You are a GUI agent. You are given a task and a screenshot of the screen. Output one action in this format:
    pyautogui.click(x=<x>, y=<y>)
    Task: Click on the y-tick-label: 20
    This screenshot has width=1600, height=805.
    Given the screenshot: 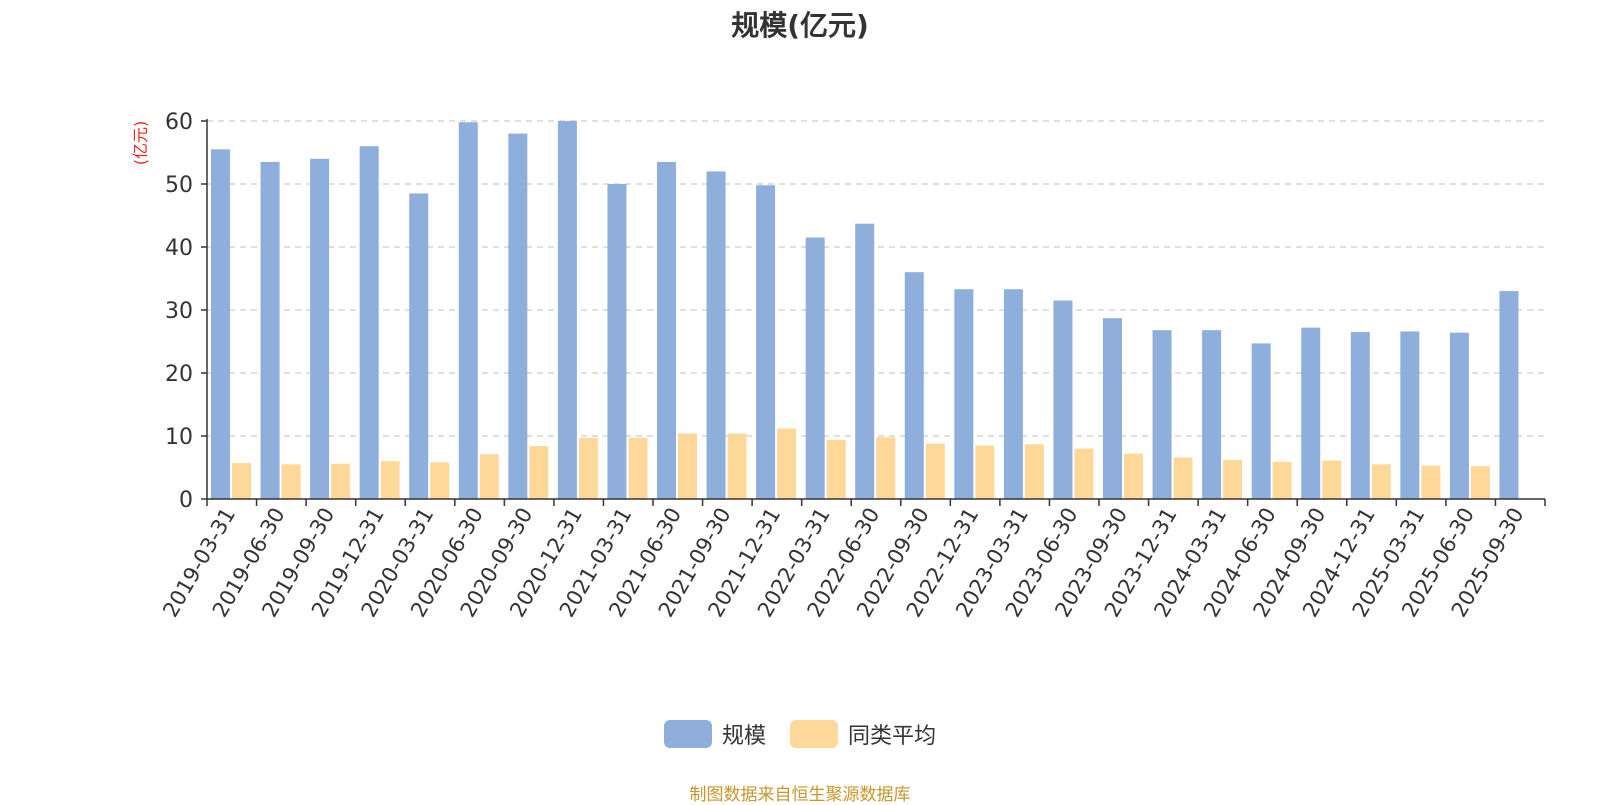 What is the action you would take?
    pyautogui.click(x=179, y=374)
    